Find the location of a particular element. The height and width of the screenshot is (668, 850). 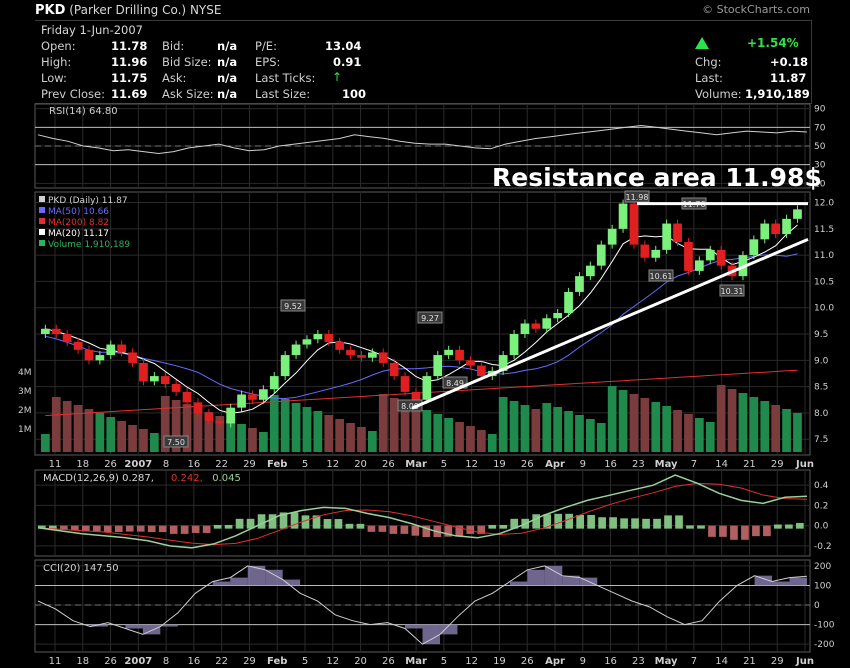

bottom-x-axis-label: 18 is located at coordinates (82, 661).